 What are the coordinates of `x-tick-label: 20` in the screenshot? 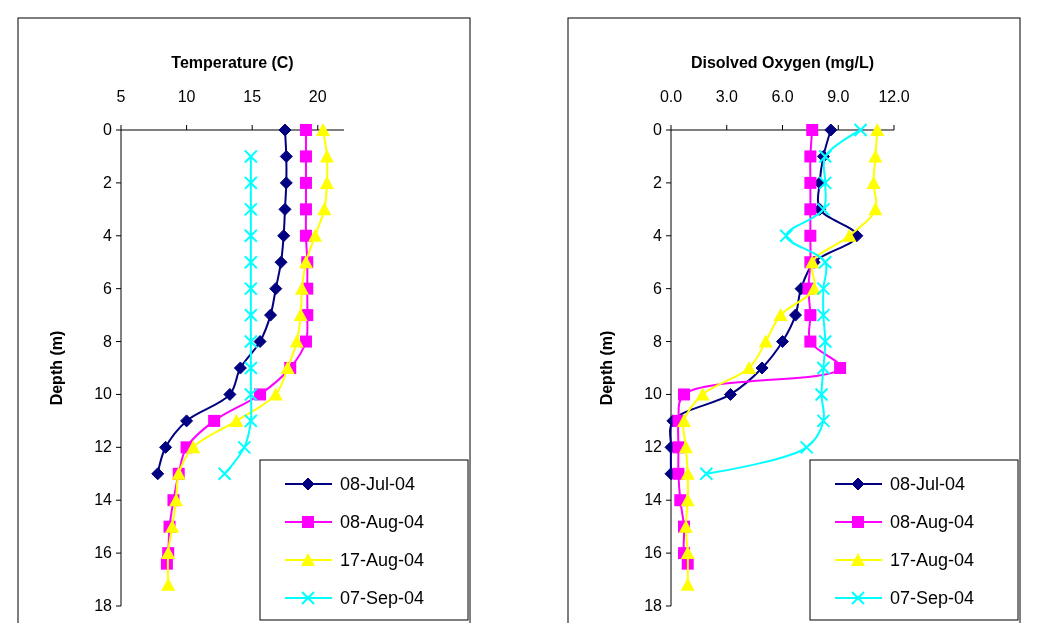 It's located at (317, 96).